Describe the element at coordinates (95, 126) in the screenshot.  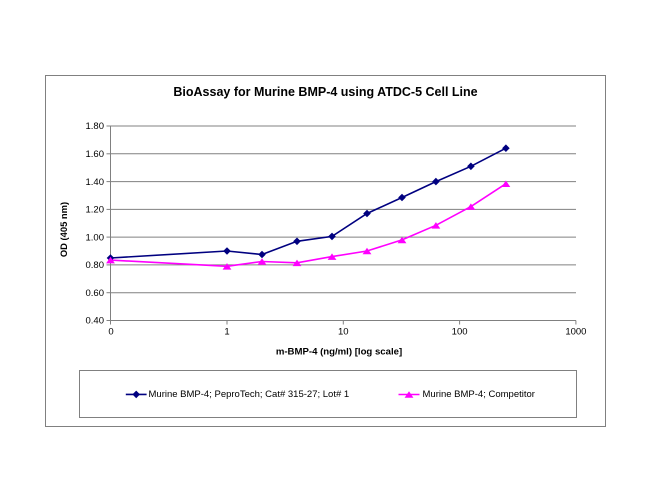
I see `svg-text: 1.80` at that location.